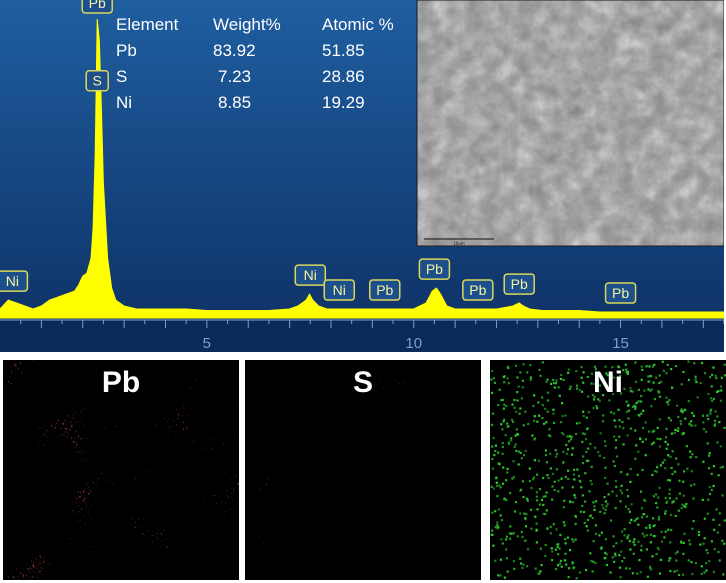 The image size is (726, 583). What do you see at coordinates (234, 50) in the screenshot?
I see `table-cell-weight: 83.92` at bounding box center [234, 50].